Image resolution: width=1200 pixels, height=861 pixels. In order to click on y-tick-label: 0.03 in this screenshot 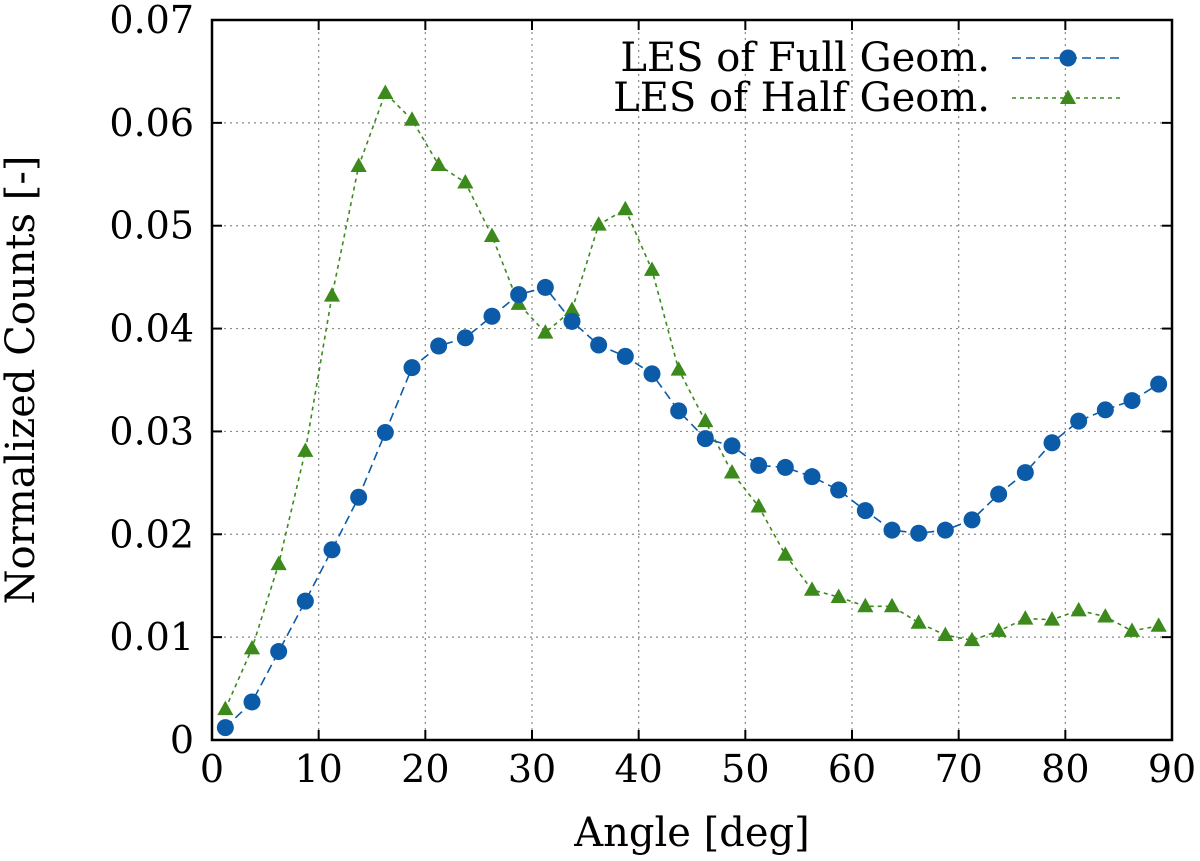, I will do `click(151, 431)`.